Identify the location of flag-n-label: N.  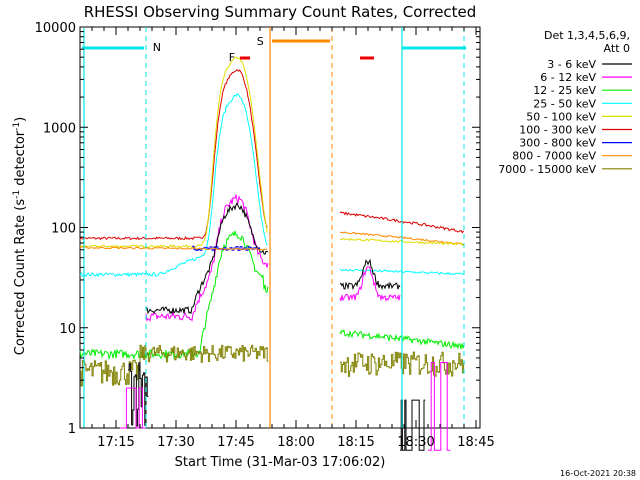
(157, 47).